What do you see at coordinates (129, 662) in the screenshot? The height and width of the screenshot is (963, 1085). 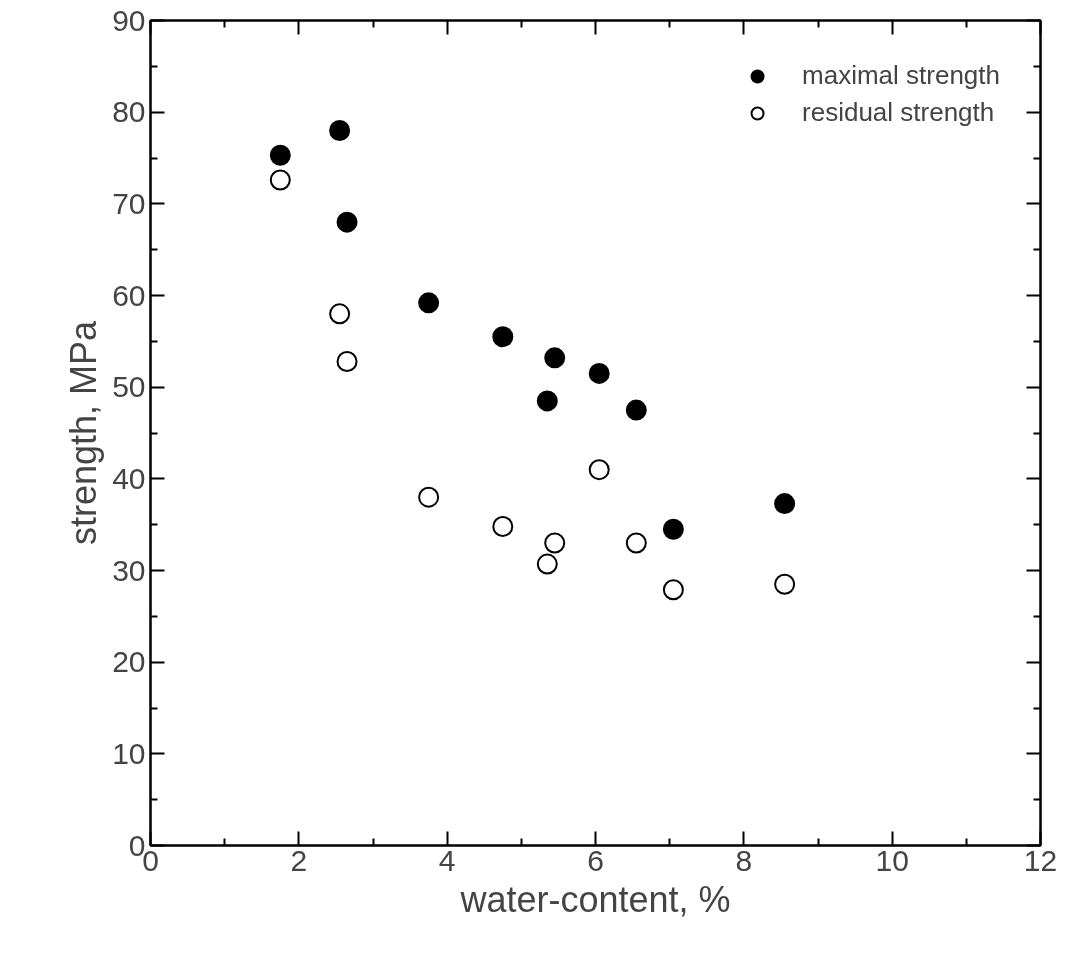 I see `y-tick-label: 20` at bounding box center [129, 662].